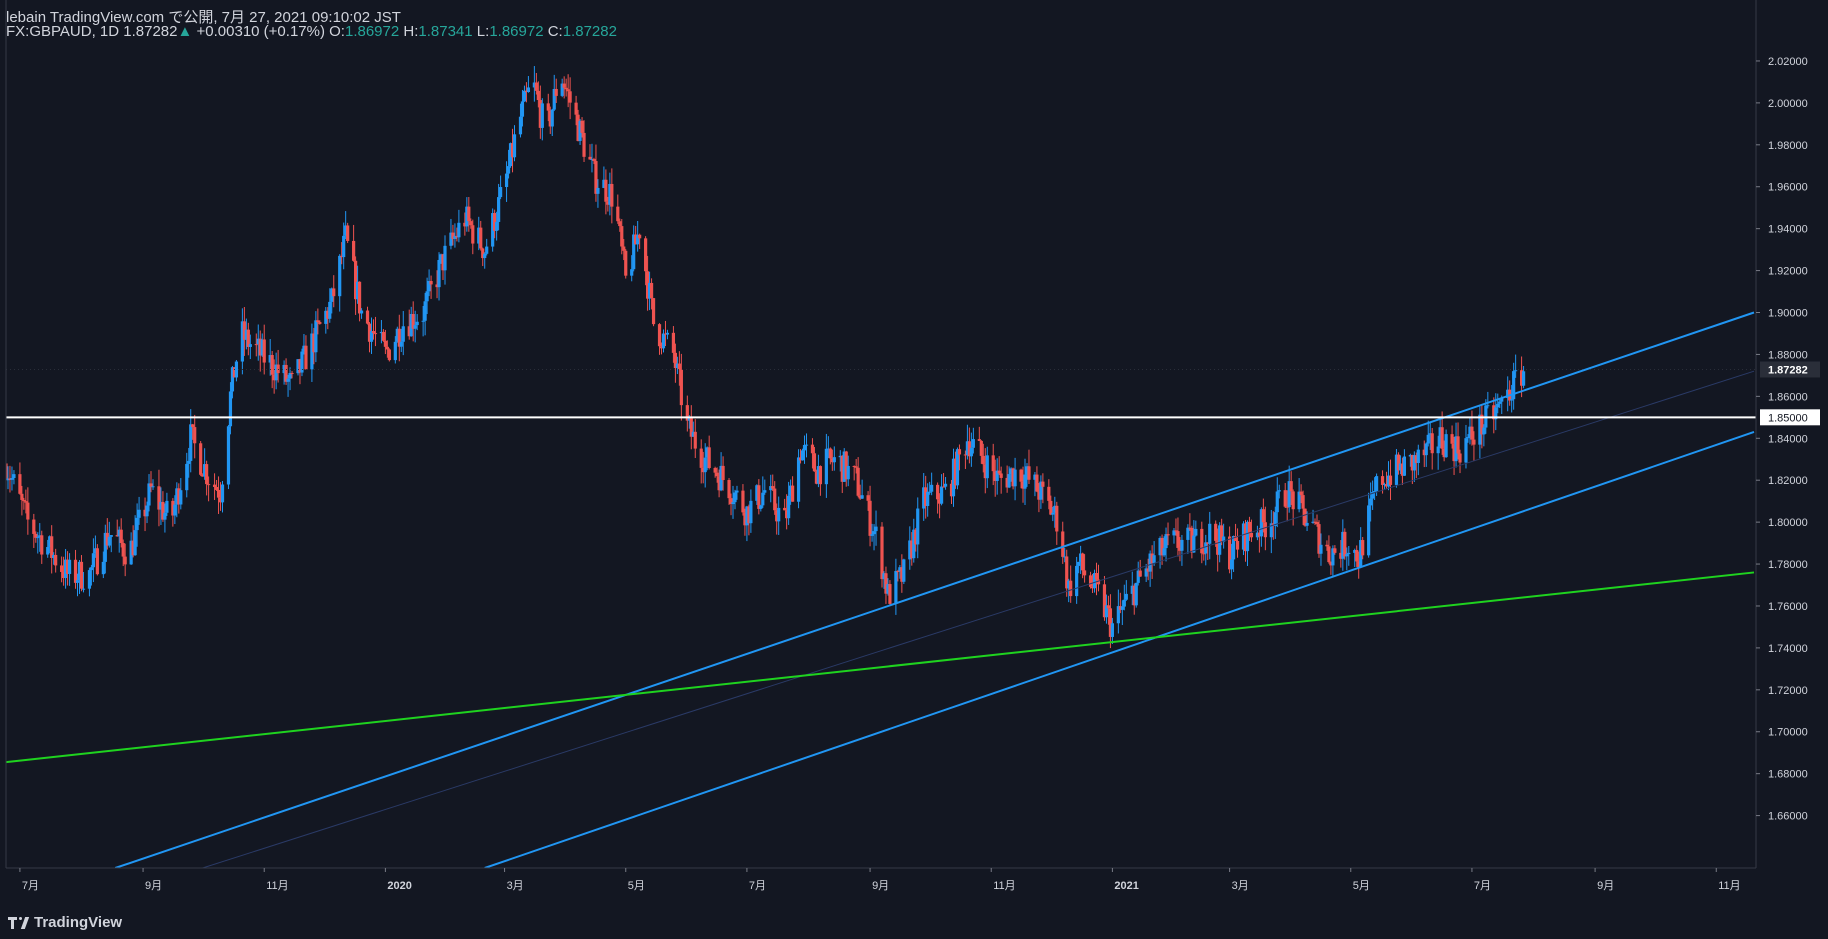 Image resolution: width=1828 pixels, height=939 pixels. What do you see at coordinates (65, 922) in the screenshot?
I see `tradingview-watermark: TradingView` at bounding box center [65, 922].